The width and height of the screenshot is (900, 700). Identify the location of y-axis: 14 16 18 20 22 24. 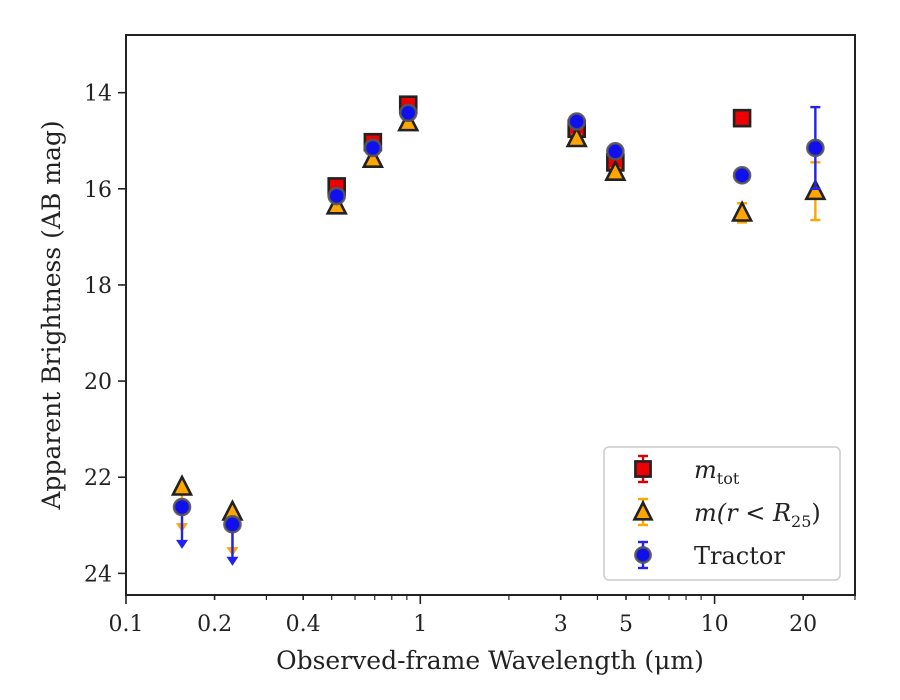
(105, 334).